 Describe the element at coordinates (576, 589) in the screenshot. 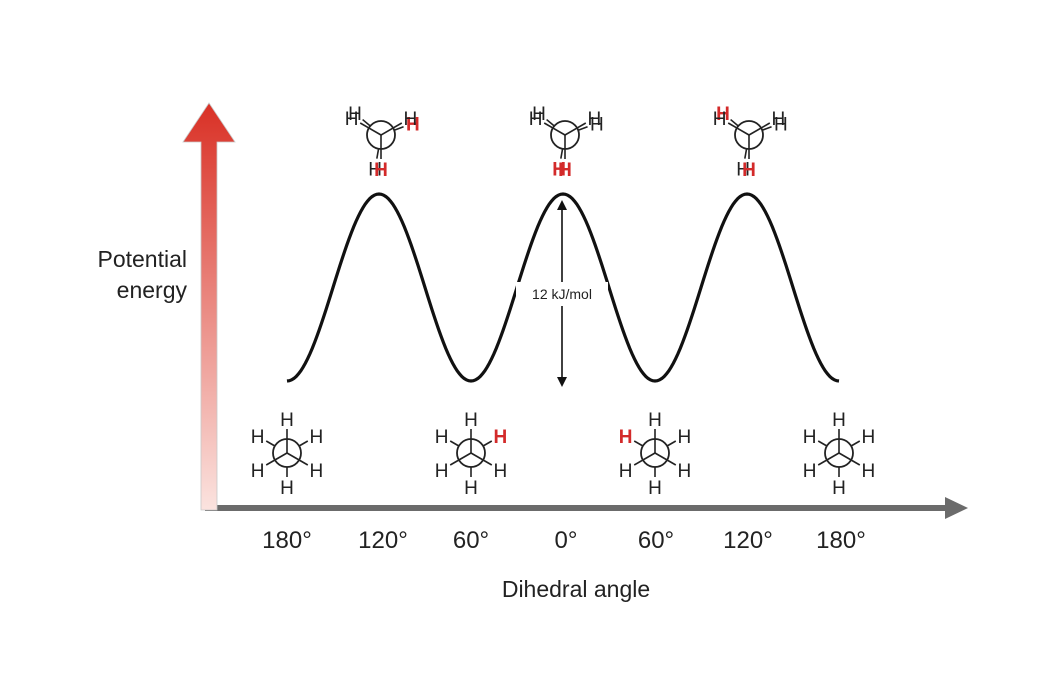

I see `x-axis-title: Dihedral angle` at that location.